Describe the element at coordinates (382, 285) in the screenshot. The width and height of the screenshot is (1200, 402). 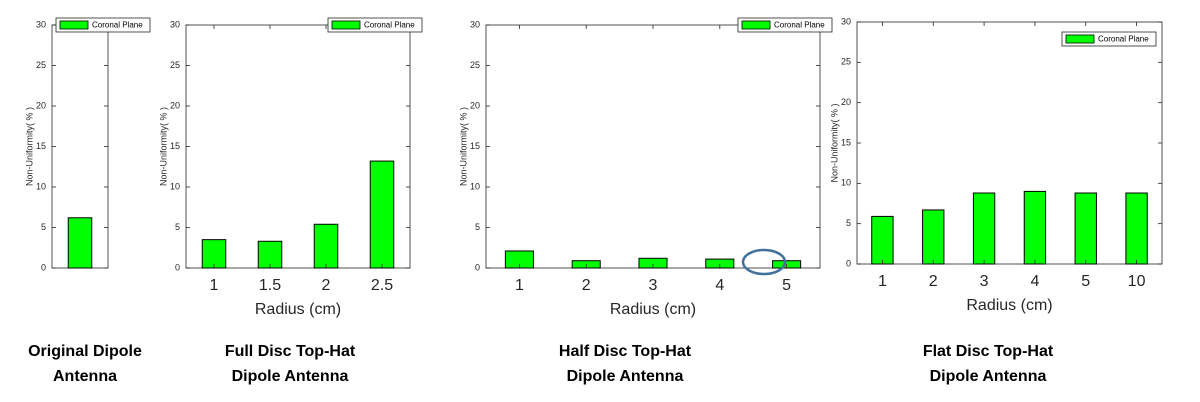
I see `x-tick-label: 2.5` at that location.